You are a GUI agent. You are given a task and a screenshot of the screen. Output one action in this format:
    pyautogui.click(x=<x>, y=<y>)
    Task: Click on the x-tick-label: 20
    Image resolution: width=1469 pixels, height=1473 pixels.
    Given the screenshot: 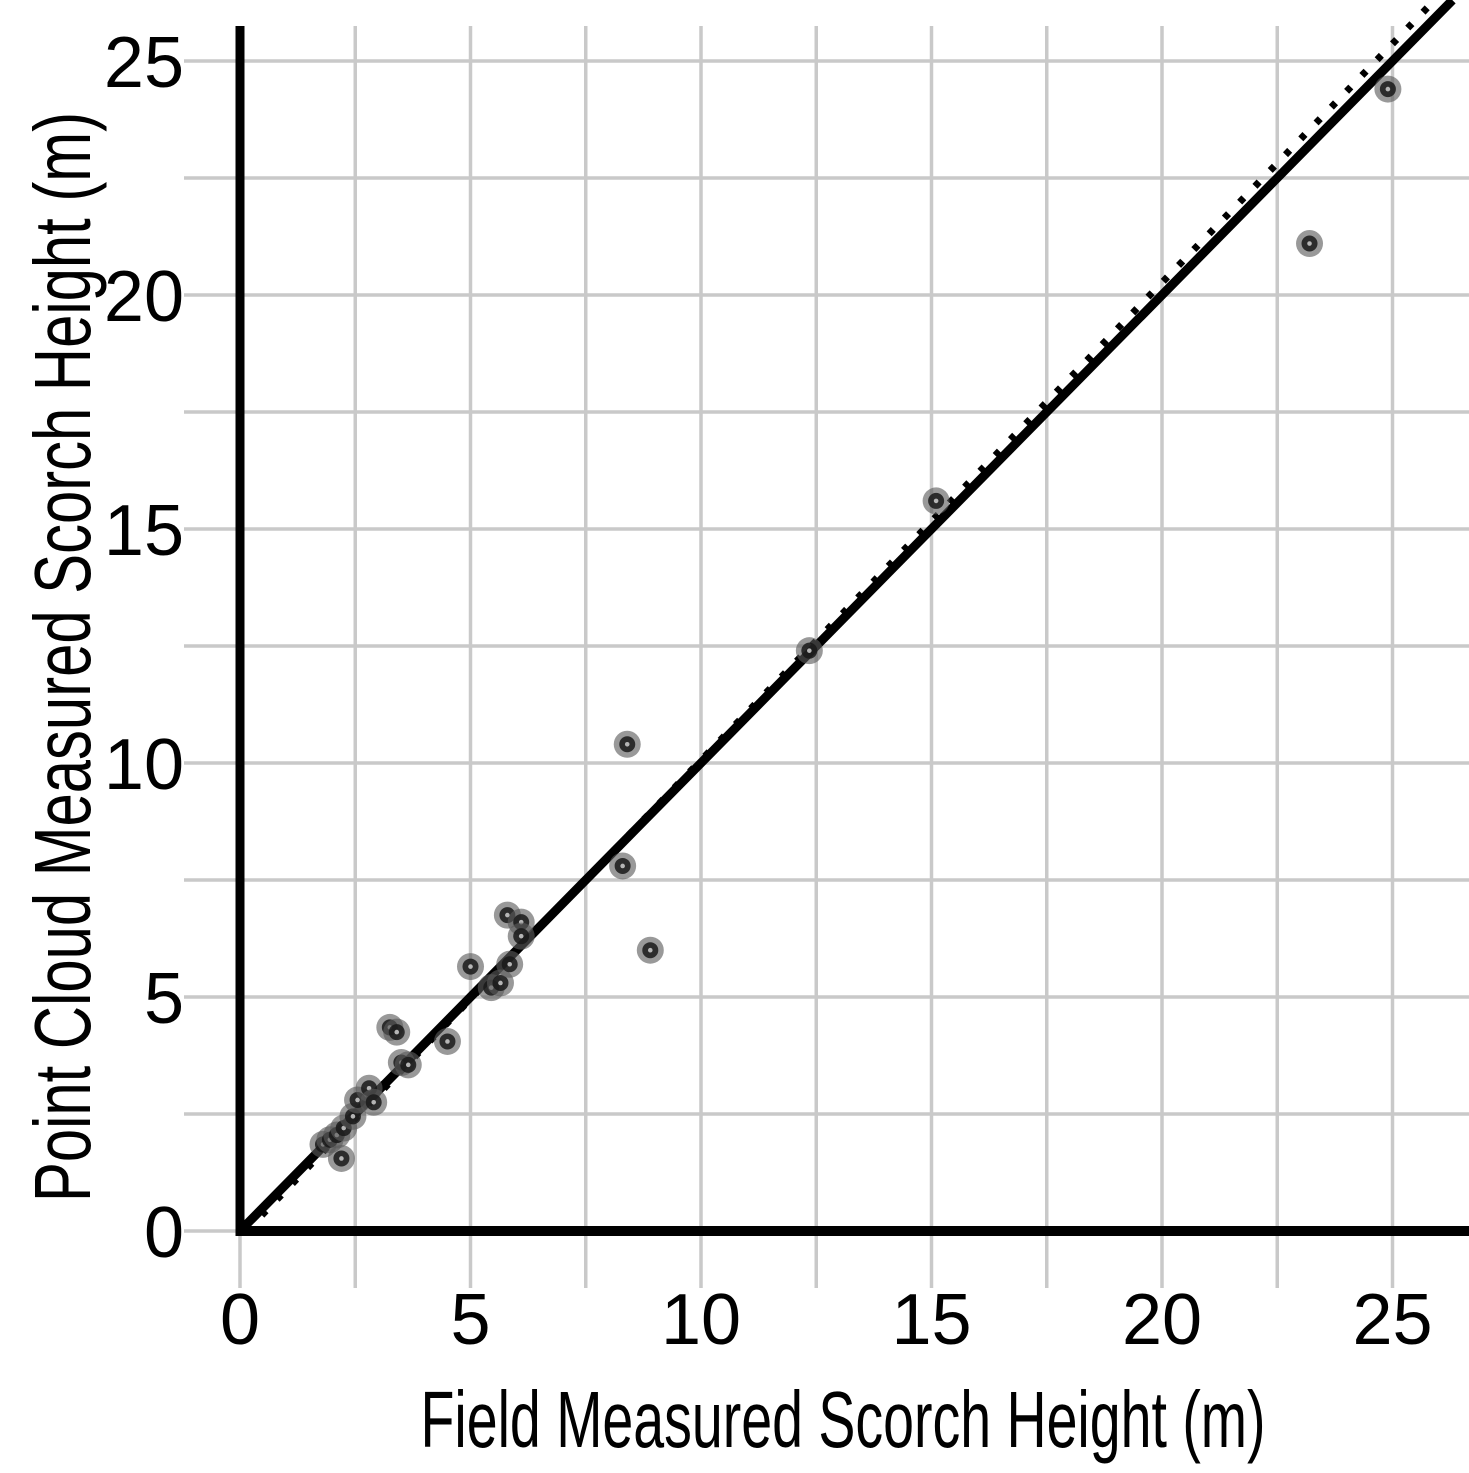 What is the action you would take?
    pyautogui.click(x=1162, y=1320)
    